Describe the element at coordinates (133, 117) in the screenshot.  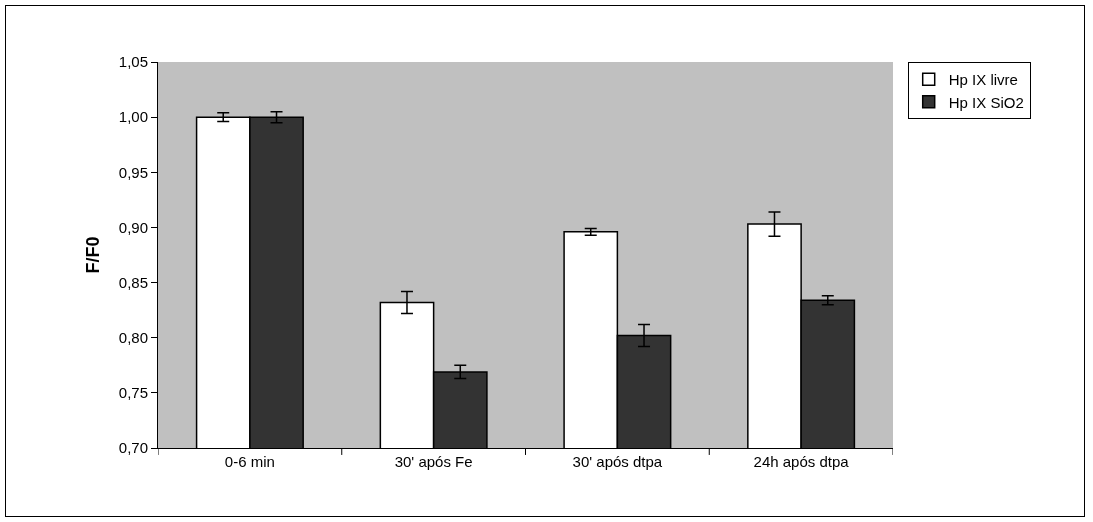
I see `y-tick-label: 1,00` at that location.